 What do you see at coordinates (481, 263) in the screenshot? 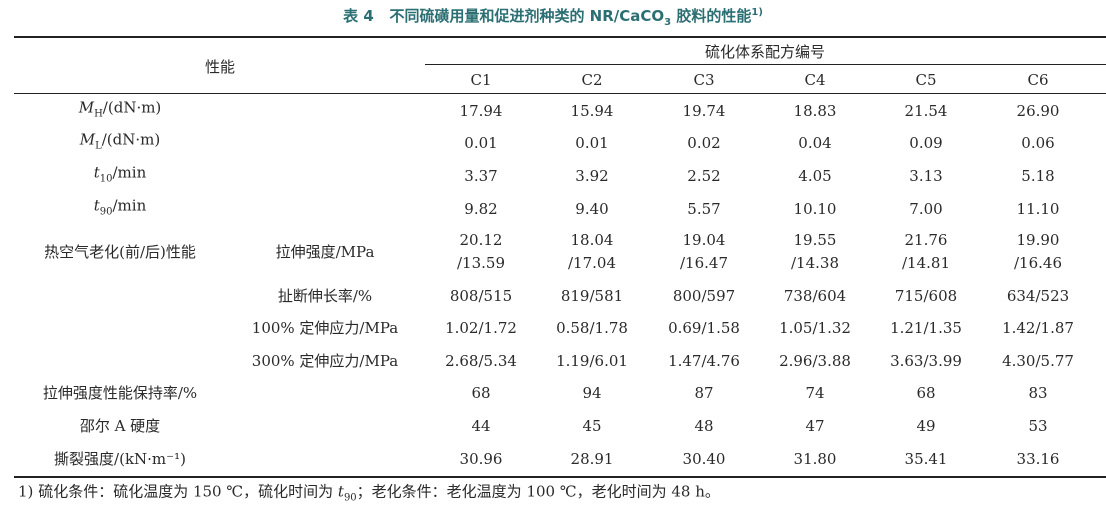
I see `cell-line: /13.59` at bounding box center [481, 263].